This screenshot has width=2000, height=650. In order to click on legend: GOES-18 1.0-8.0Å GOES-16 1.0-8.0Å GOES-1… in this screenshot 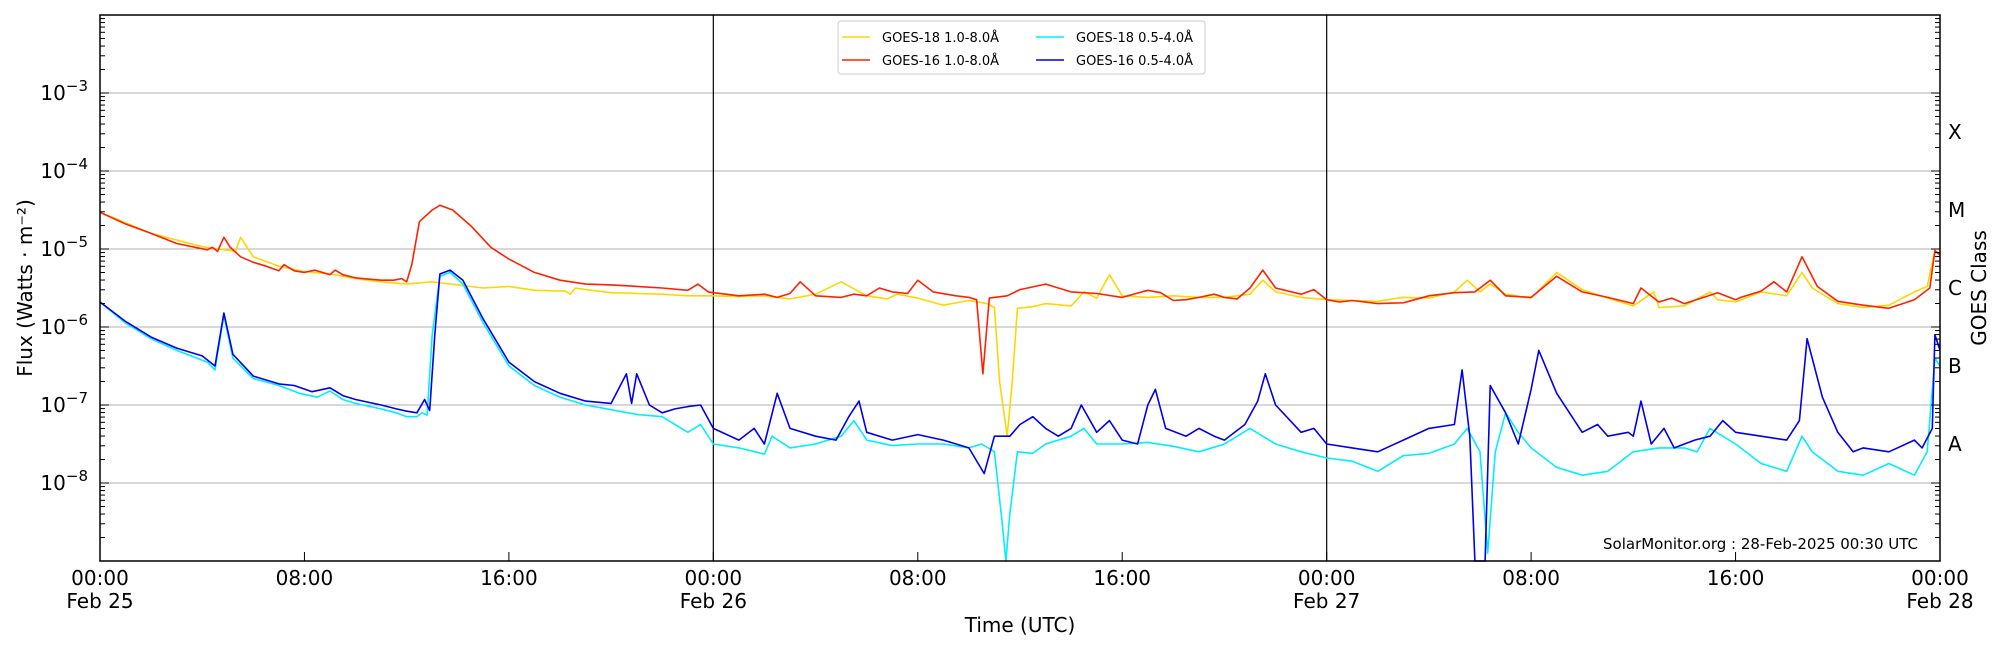, I will do `click(1021, 47)`.